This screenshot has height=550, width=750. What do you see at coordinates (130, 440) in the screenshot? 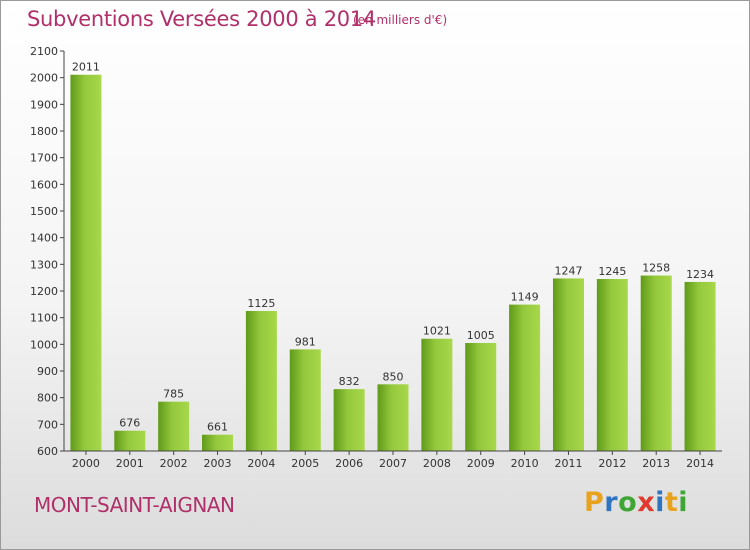
I see `bar-2001` at bounding box center [130, 440].